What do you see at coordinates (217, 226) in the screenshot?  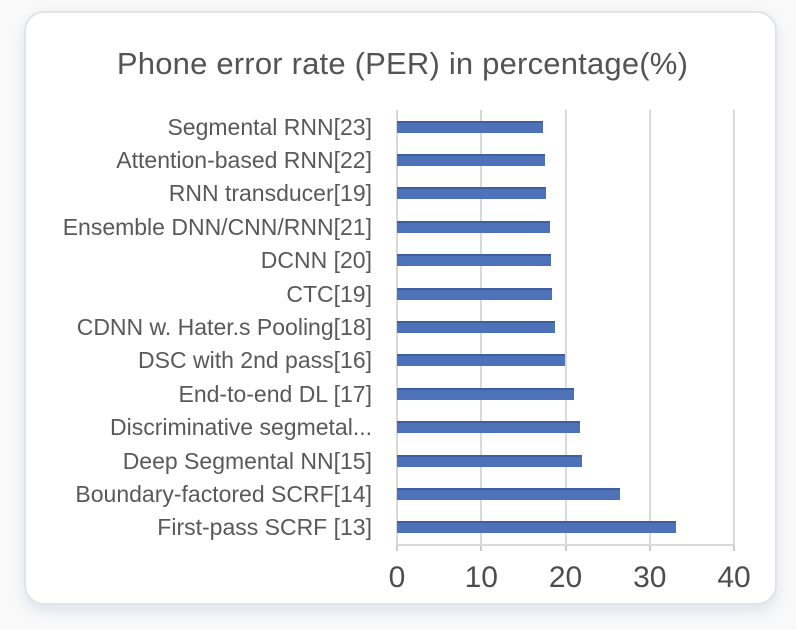 I see `category-label: Ensemble DNN/CNN/RNN[21]` at bounding box center [217, 226].